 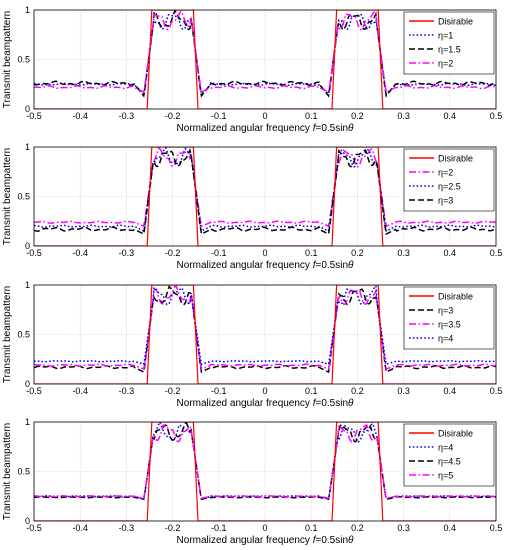 I want to click on legend-label: η=2.5, so click(x=449, y=187).